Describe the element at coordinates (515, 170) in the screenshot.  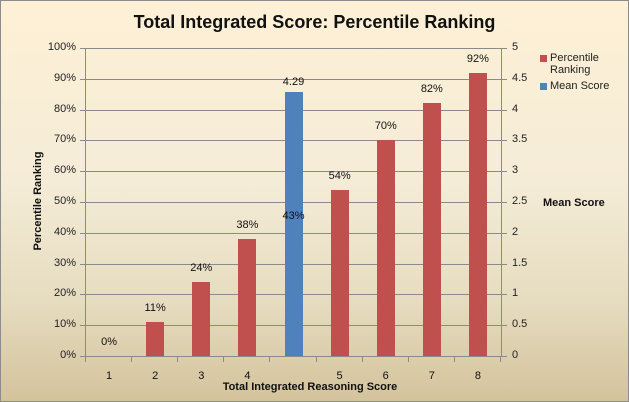
I see `right-y-tick-label: 3` at that location.